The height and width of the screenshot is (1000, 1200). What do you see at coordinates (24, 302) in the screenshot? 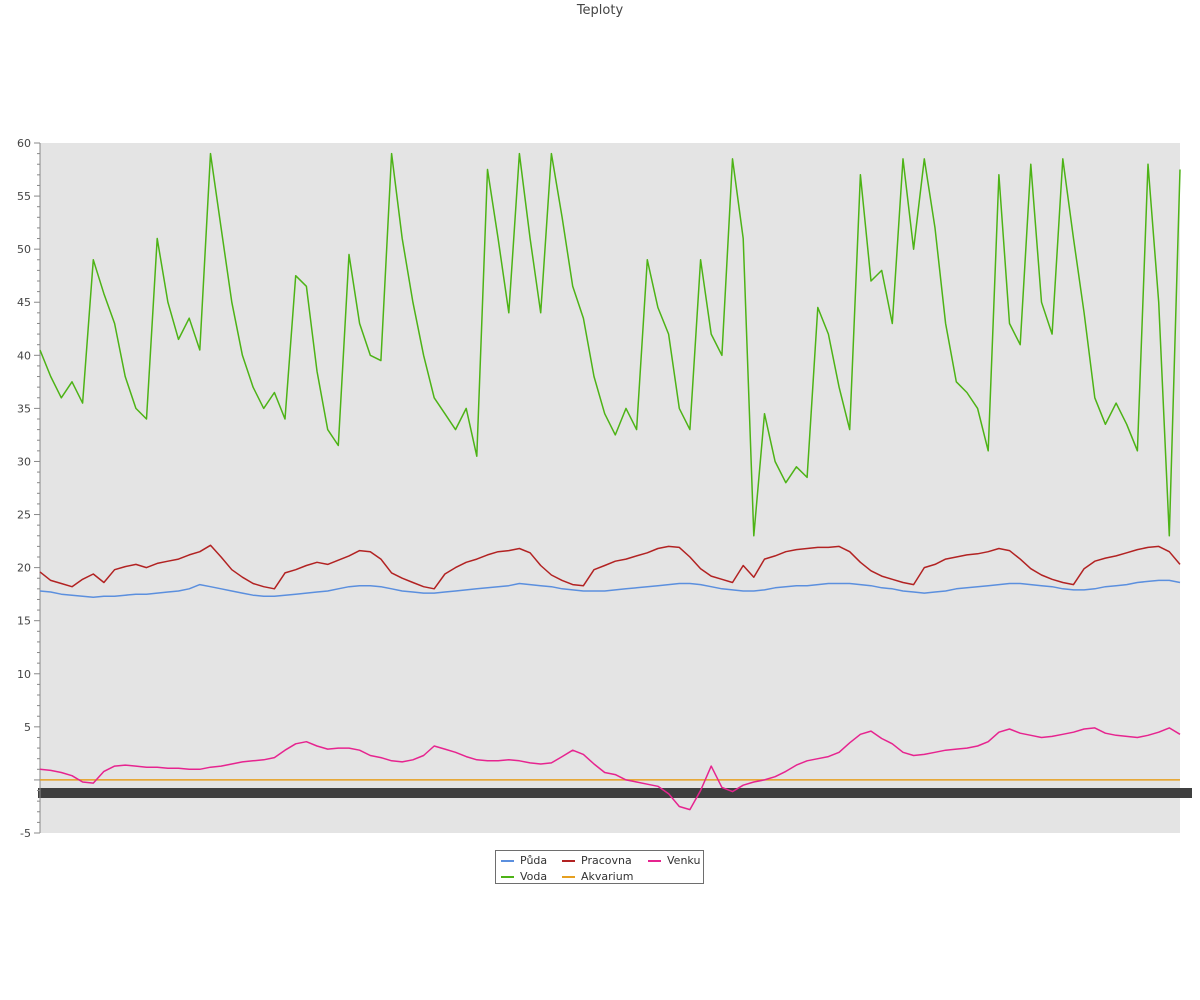
I see `y-tick-label: 45` at bounding box center [24, 302].